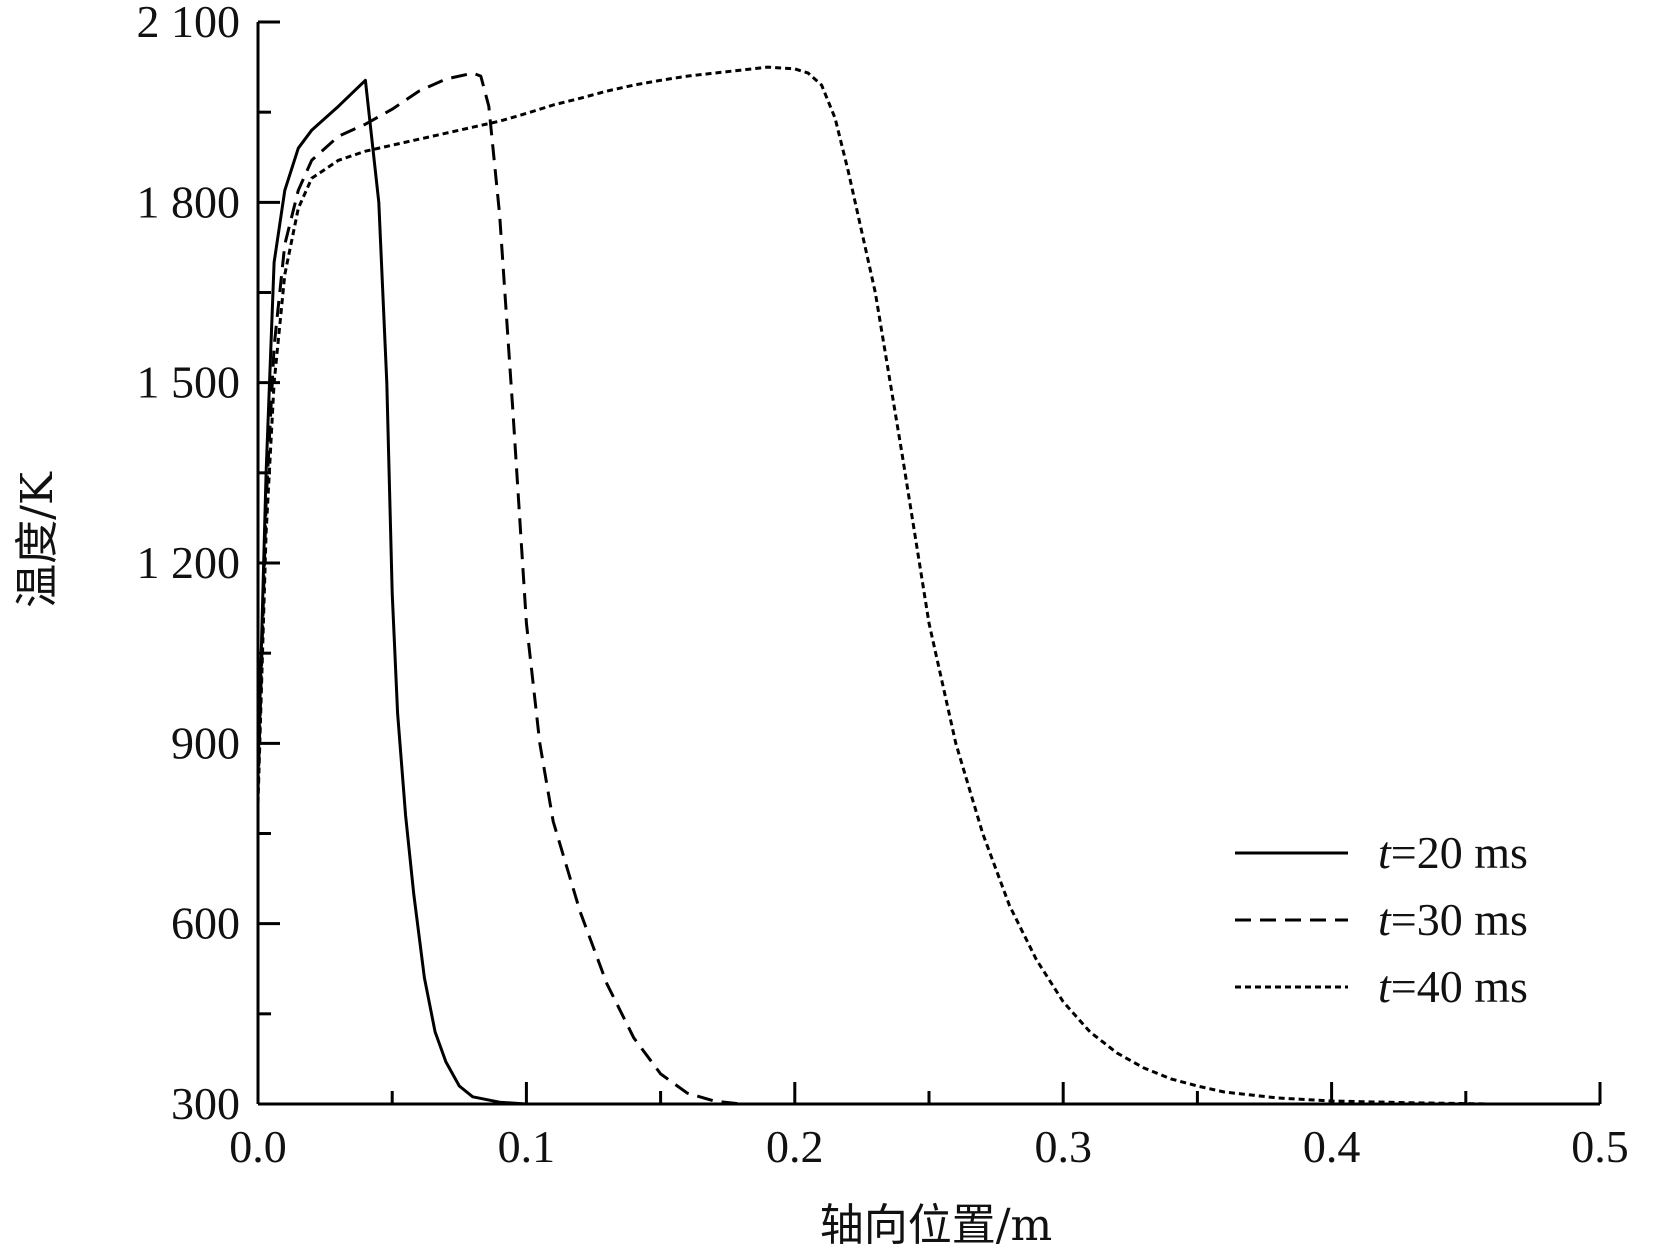 The height and width of the screenshot is (1257, 1654). What do you see at coordinates (205, 742) in the screenshot?
I see `y-tick-label: 900` at bounding box center [205, 742].